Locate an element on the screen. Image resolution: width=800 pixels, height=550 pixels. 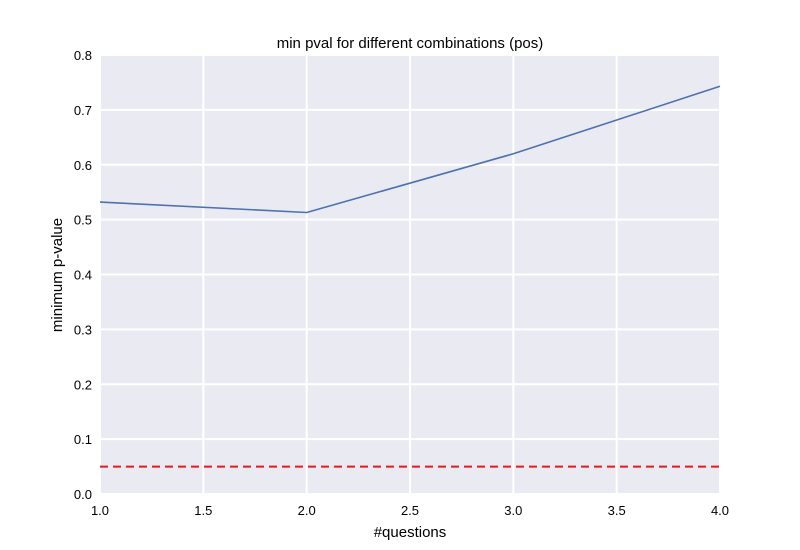
y-tick-labels: 0.0 0.1 0.2 0.3 0.4 0.5 0.6 0.7 0.8 is located at coordinates (83, 275).